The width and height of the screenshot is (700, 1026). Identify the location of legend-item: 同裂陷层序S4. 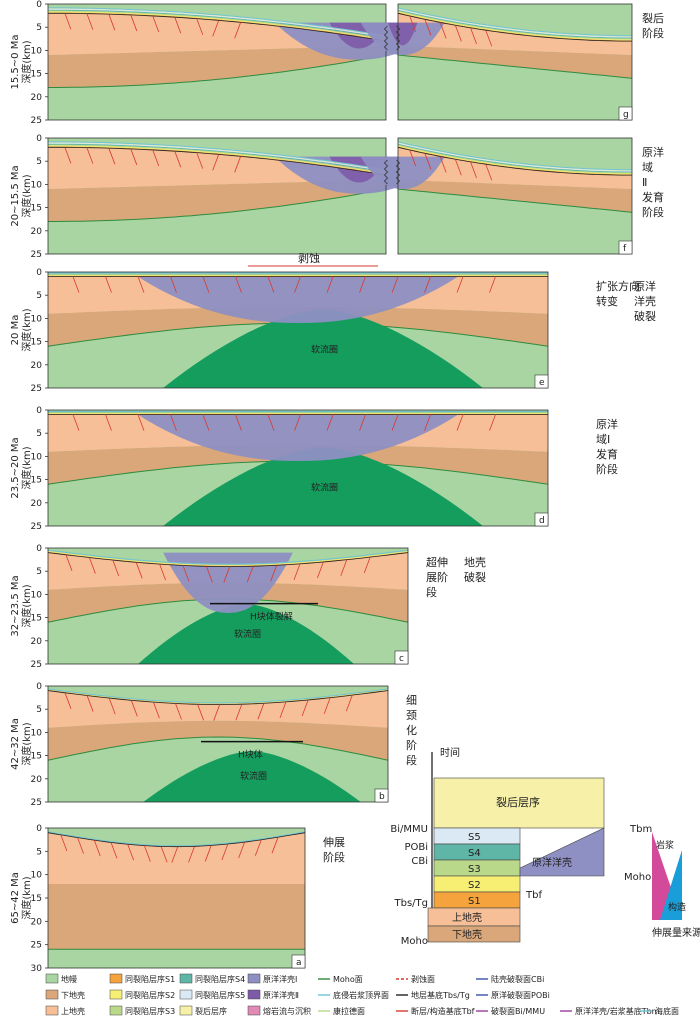
(212, 978).